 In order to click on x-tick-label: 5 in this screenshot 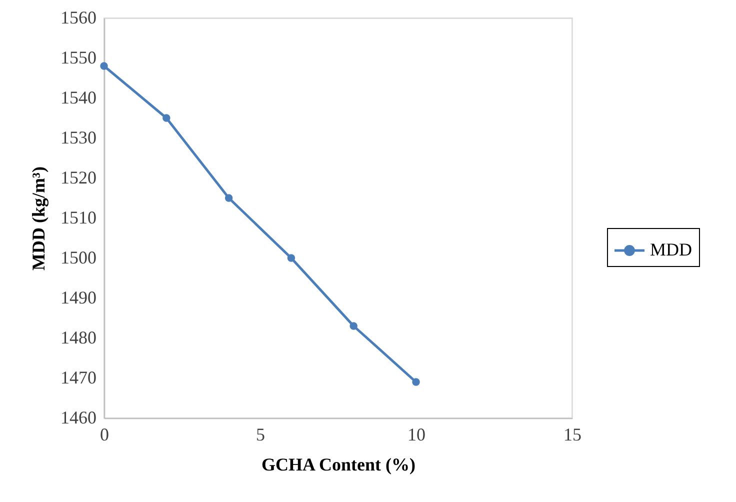, I will do `click(260, 434)`.